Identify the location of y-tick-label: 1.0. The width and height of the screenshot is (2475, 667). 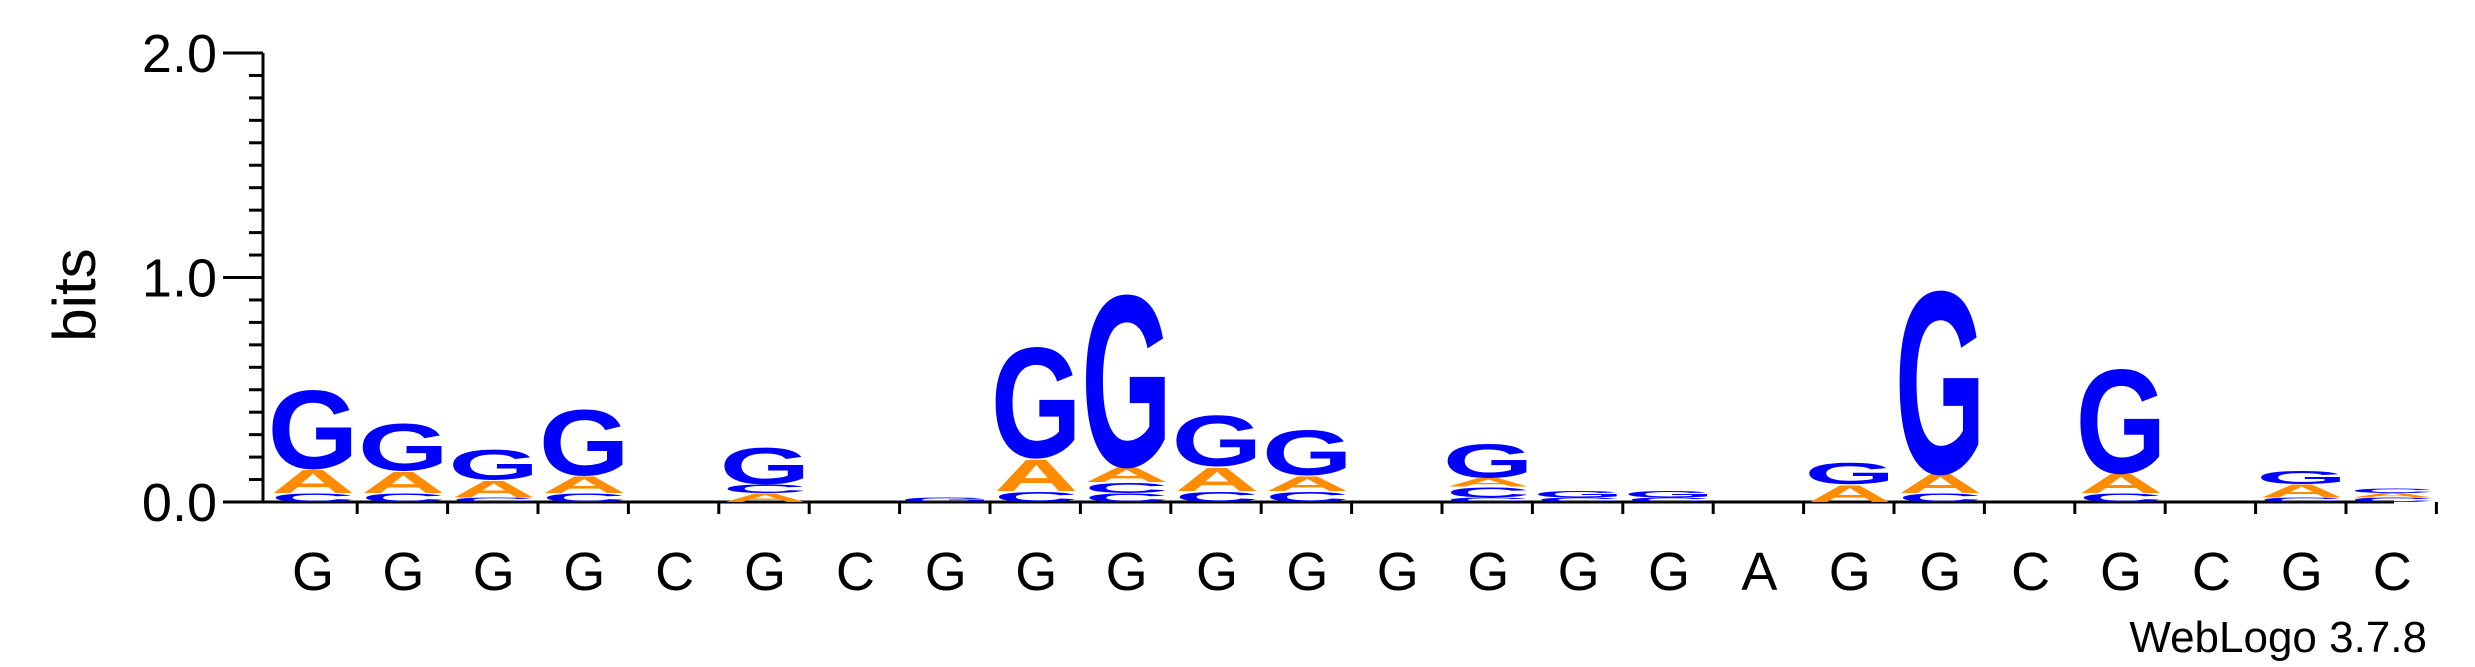
(179, 279).